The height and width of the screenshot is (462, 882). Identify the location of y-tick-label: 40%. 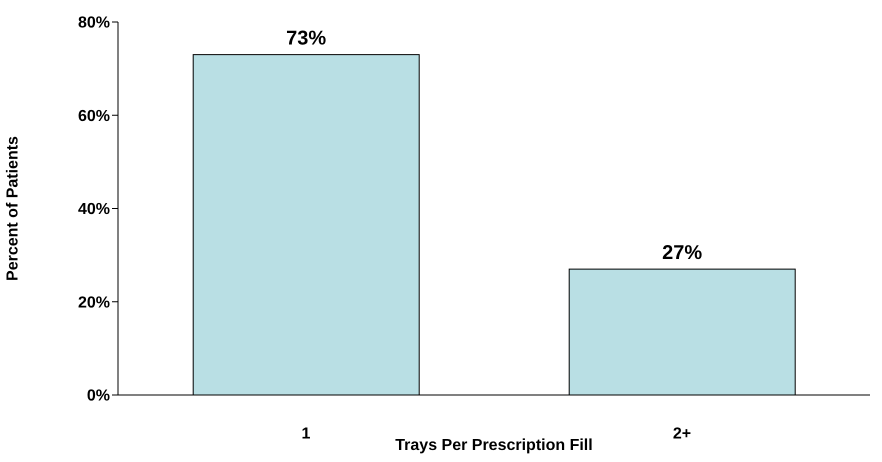
(94, 209).